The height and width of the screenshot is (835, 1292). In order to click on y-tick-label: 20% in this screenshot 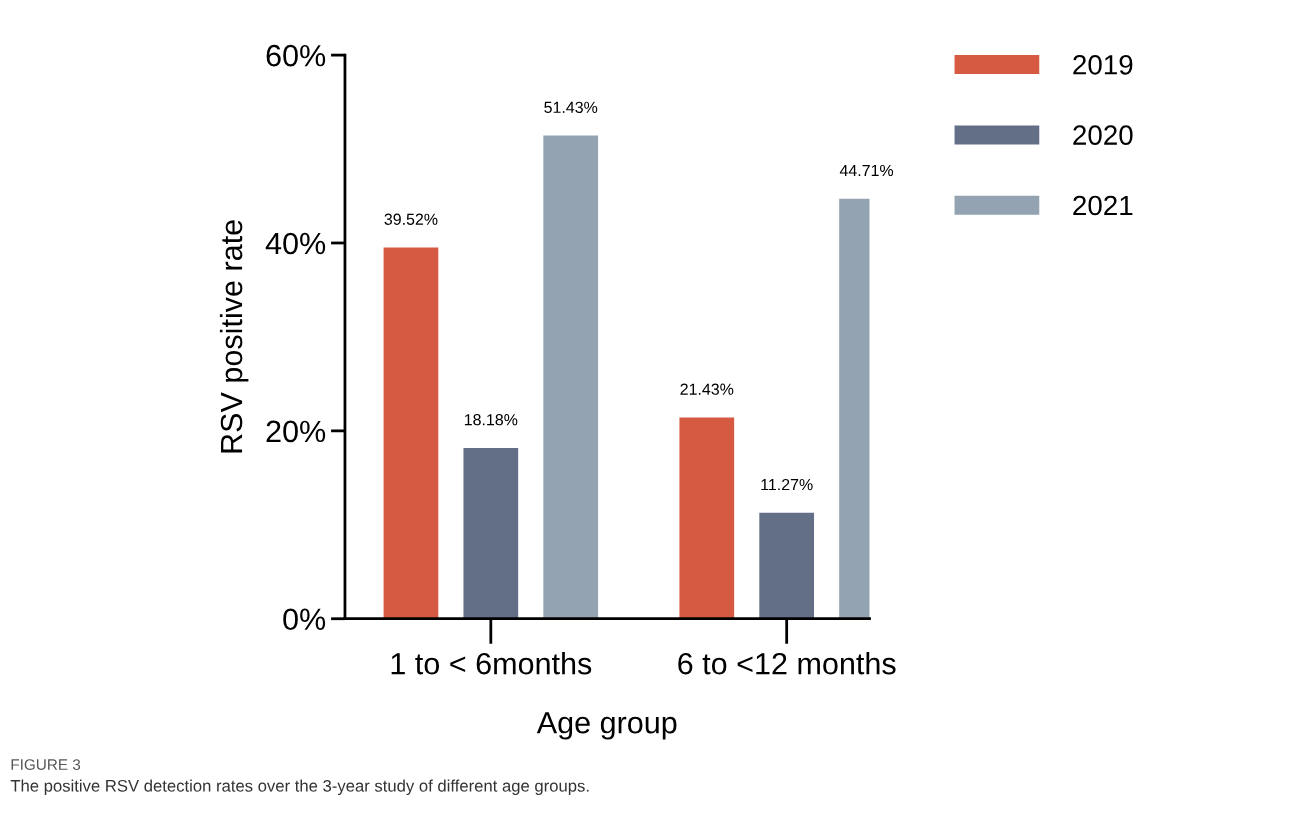, I will do `click(296, 431)`.